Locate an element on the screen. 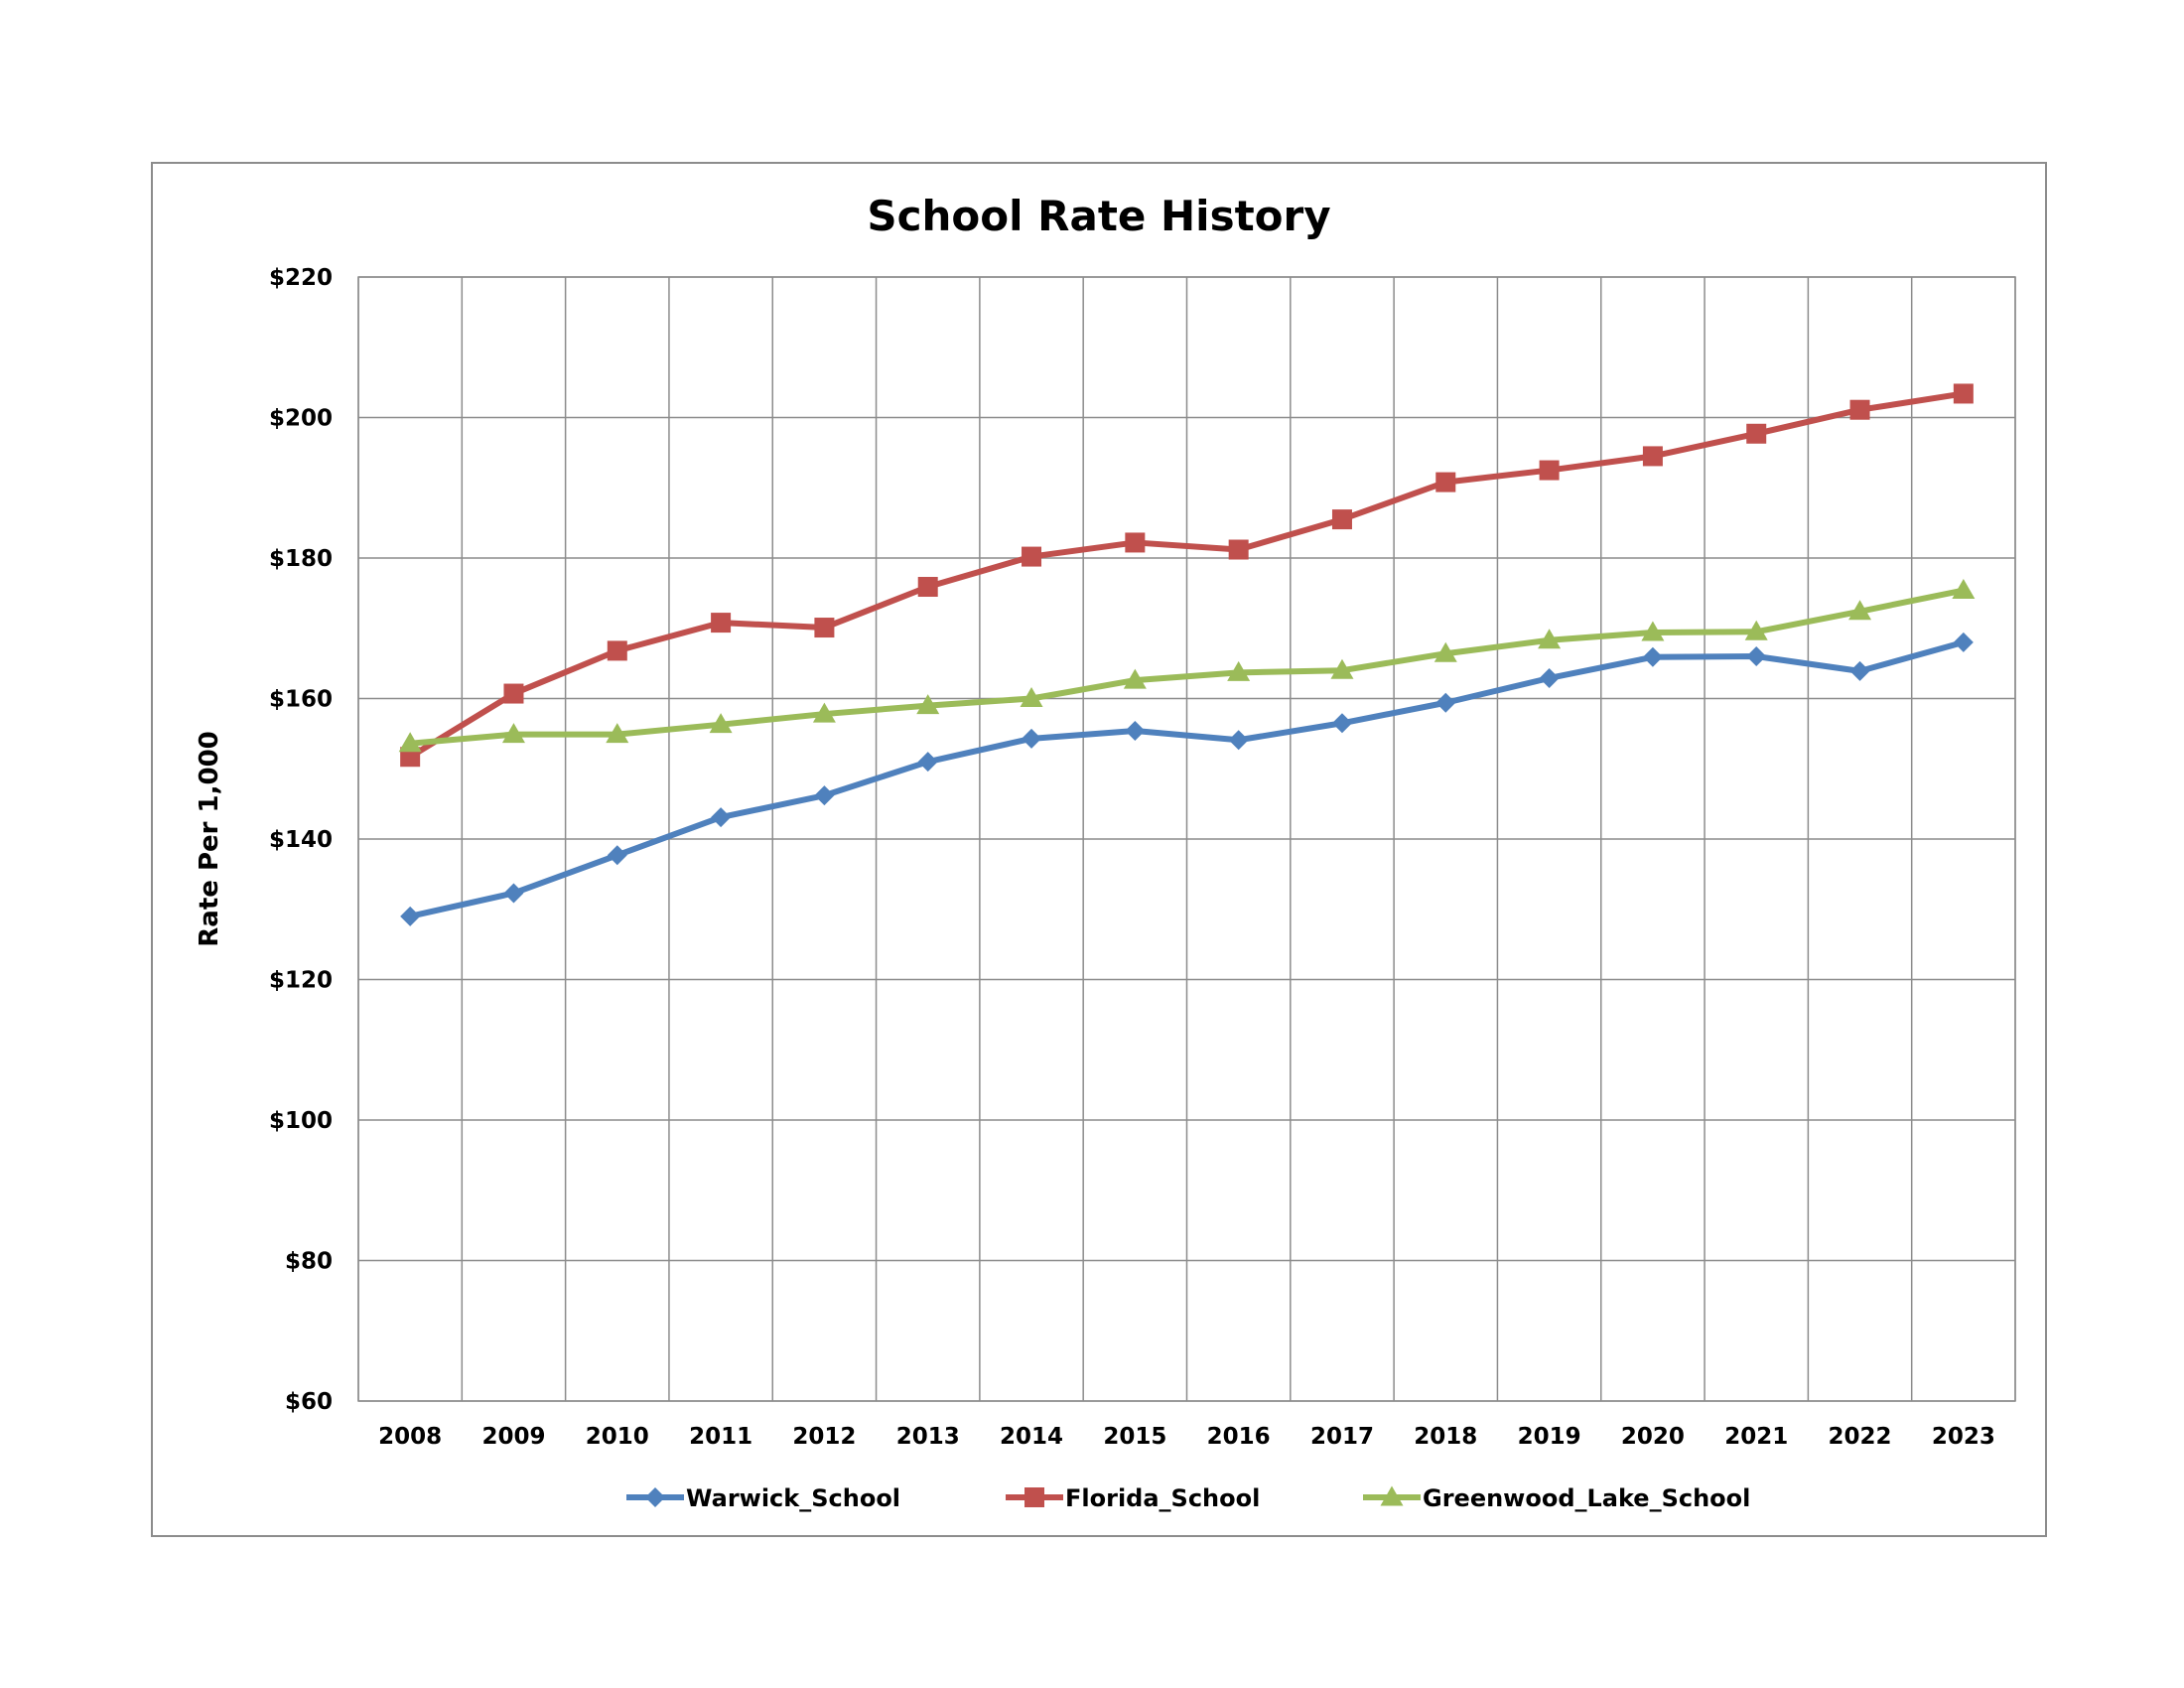 Image resolution: width=2184 pixels, height=1688 pixels. y-tick-label: $100 is located at coordinates (301, 1121).